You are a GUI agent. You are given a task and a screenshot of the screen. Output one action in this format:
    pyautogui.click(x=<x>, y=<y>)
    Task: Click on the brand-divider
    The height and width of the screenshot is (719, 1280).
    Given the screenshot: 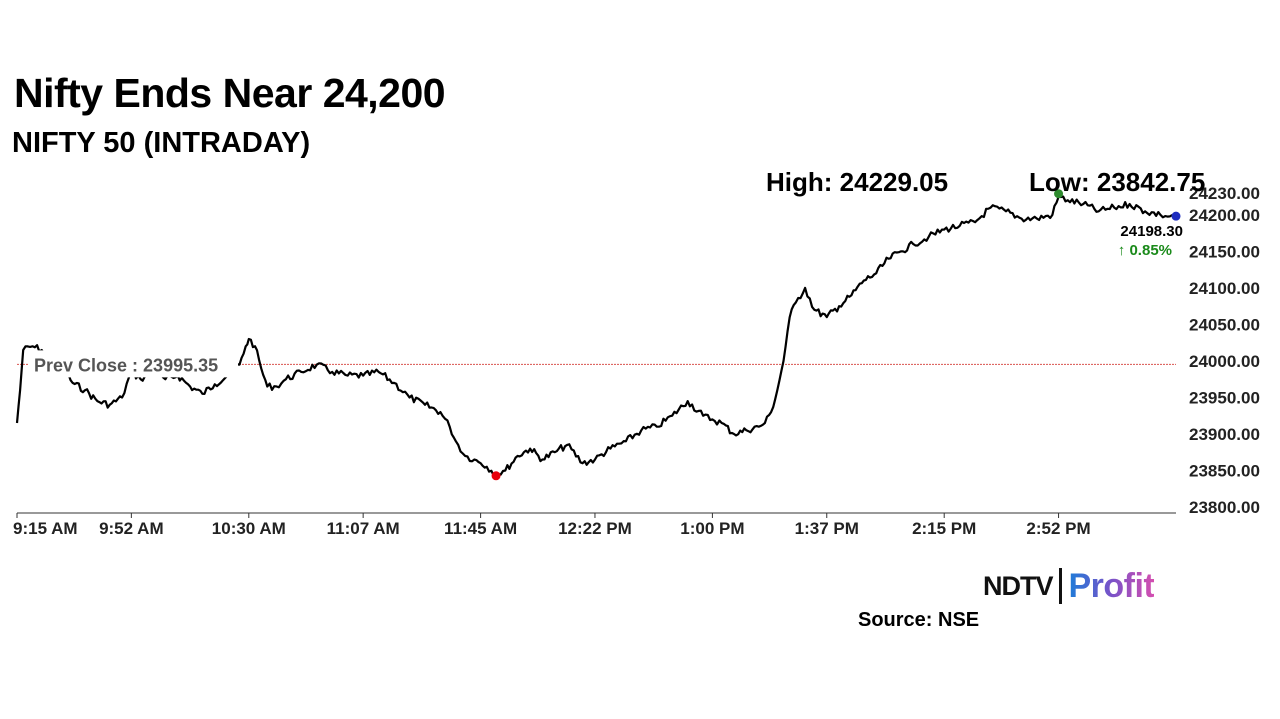 What is the action you would take?
    pyautogui.click(x=1060, y=586)
    